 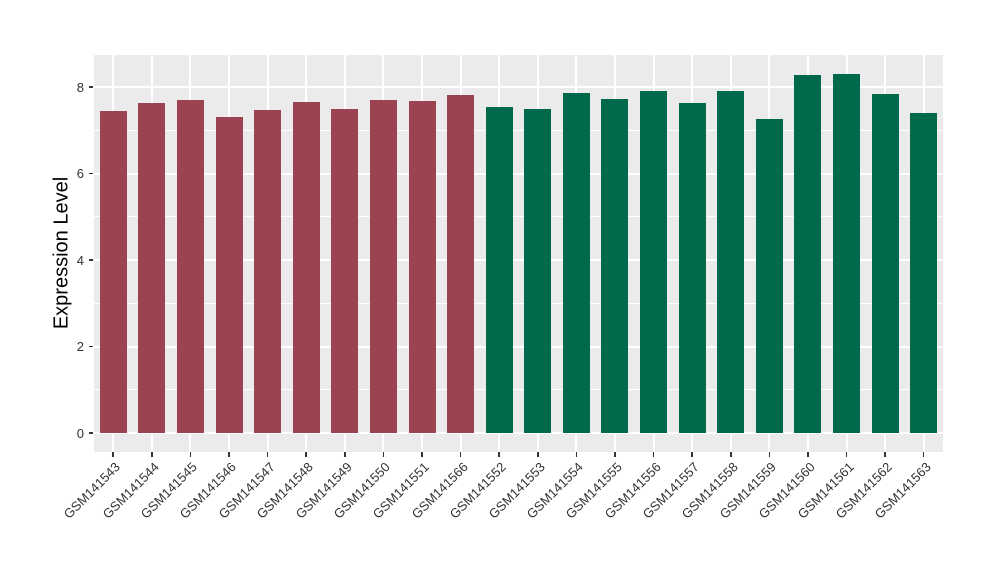 I want to click on x-tick-mark-GSM141560, so click(x=808, y=454).